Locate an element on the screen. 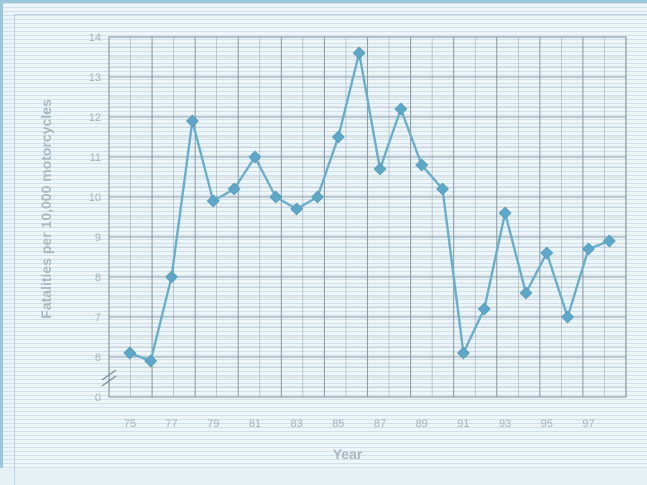  y-tick-label: 14 is located at coordinates (95, 38).